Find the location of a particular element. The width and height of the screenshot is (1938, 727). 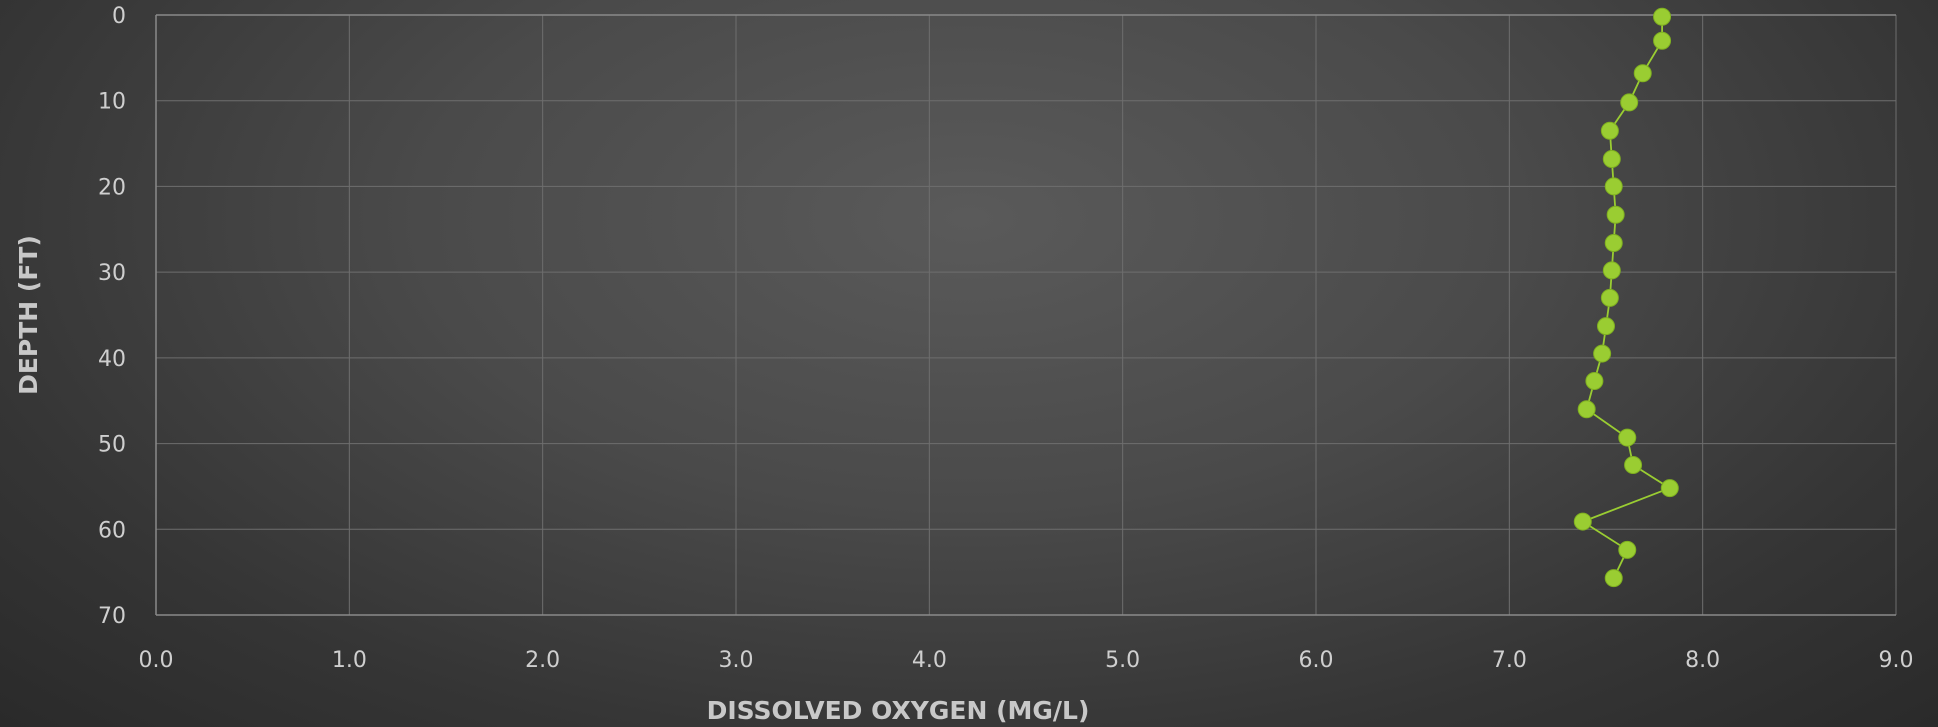

x-tick-label: 2.0 is located at coordinates (542, 660).